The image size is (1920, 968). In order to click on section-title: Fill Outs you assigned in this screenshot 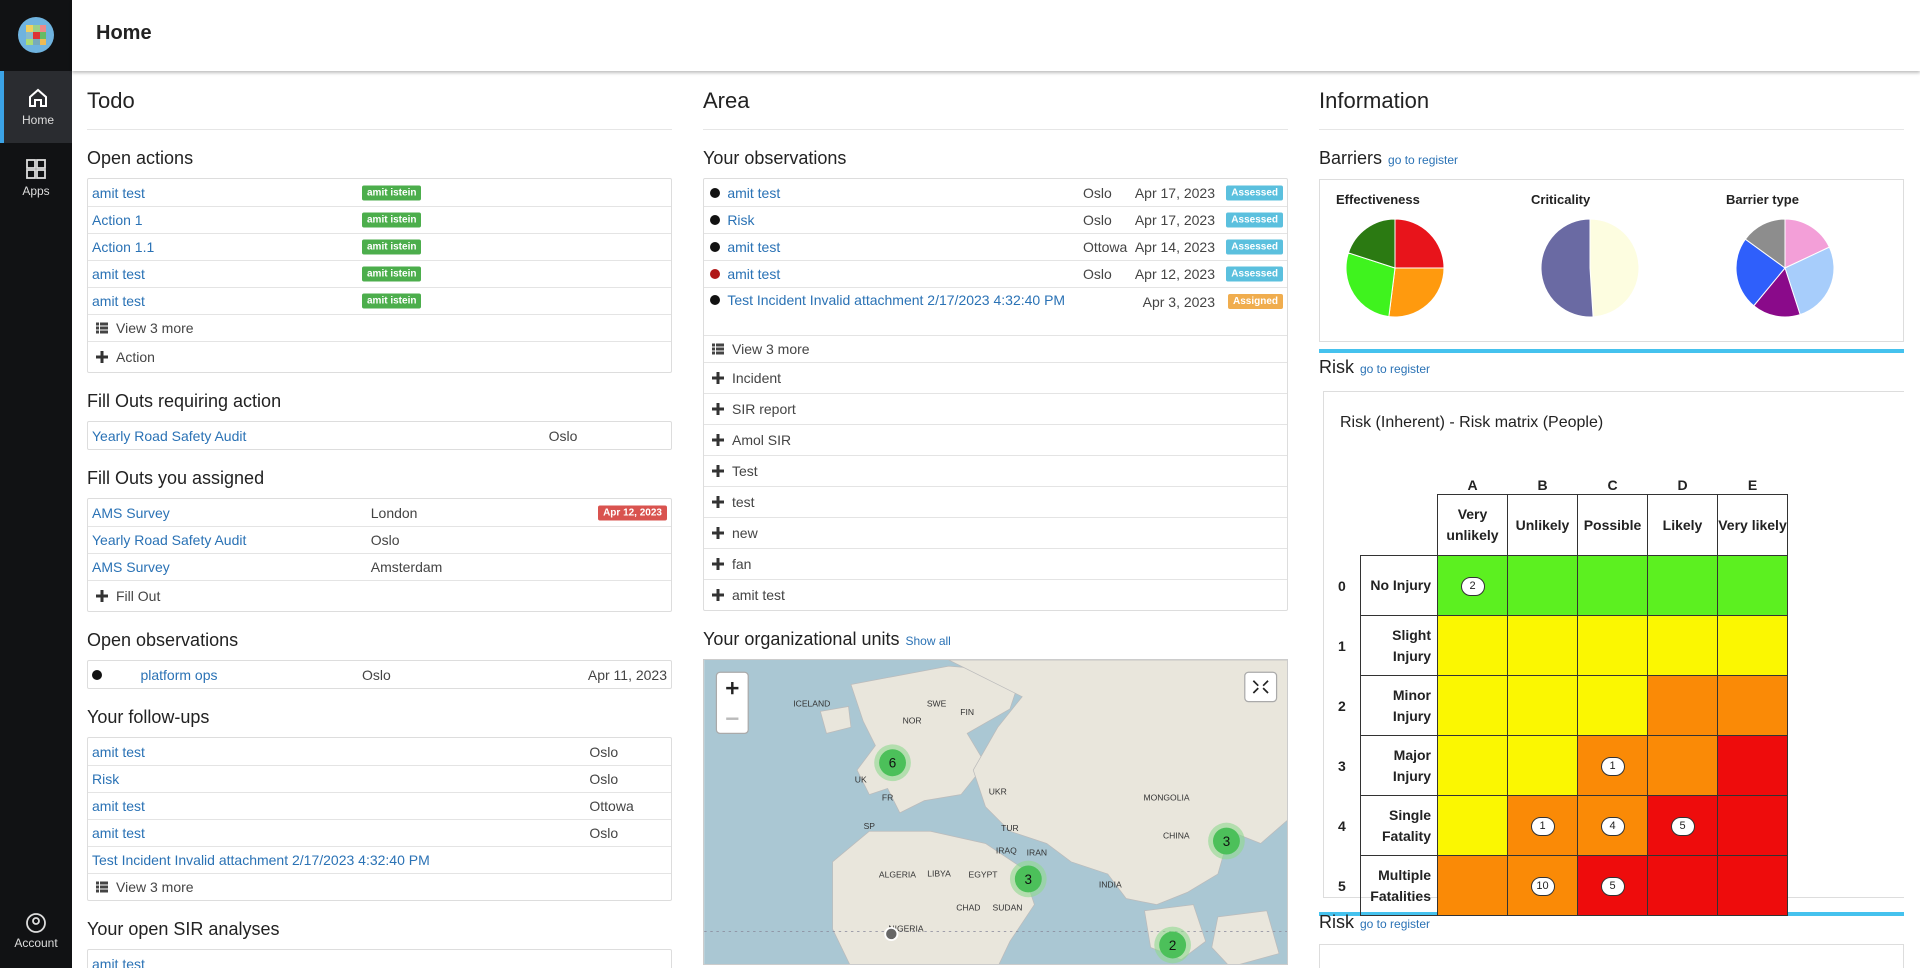, I will do `click(176, 478)`.